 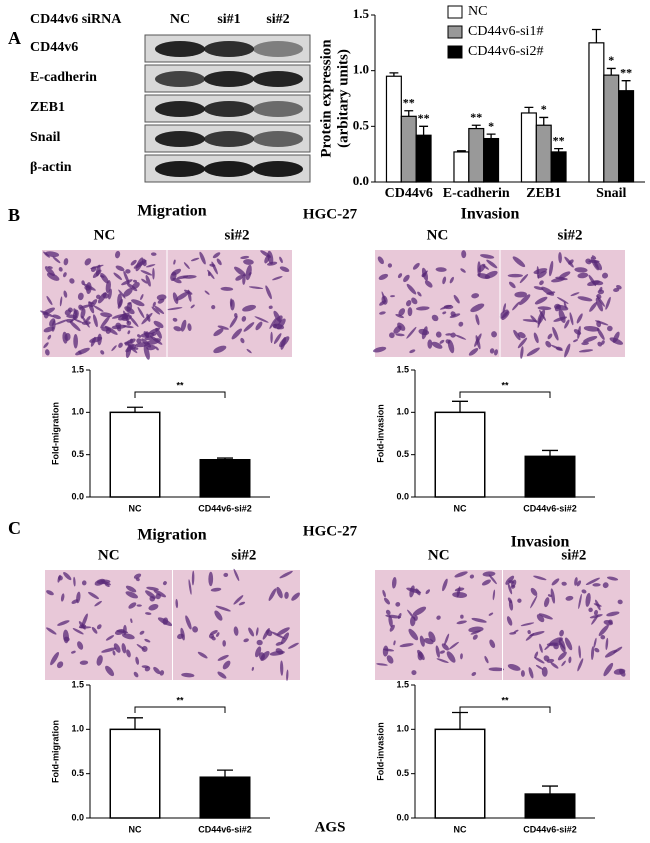 I want to click on blot-band, so click(x=180, y=139).